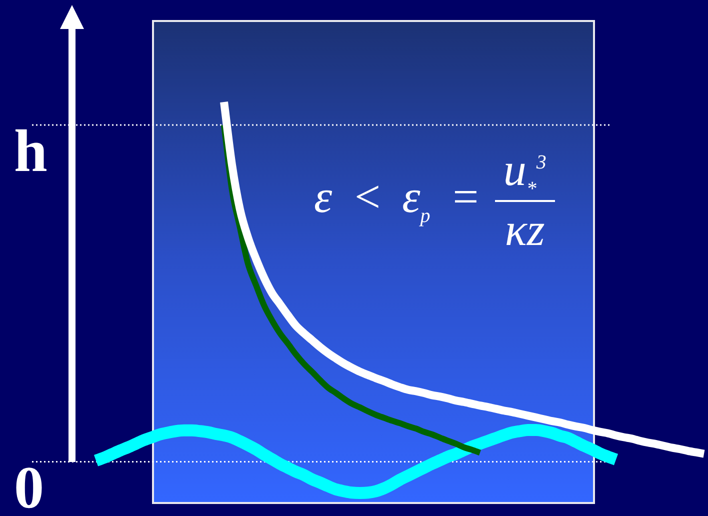 The height and width of the screenshot is (516, 708). I want to click on annotation: ε < ε$_{p}$ =, so click(397, 199).